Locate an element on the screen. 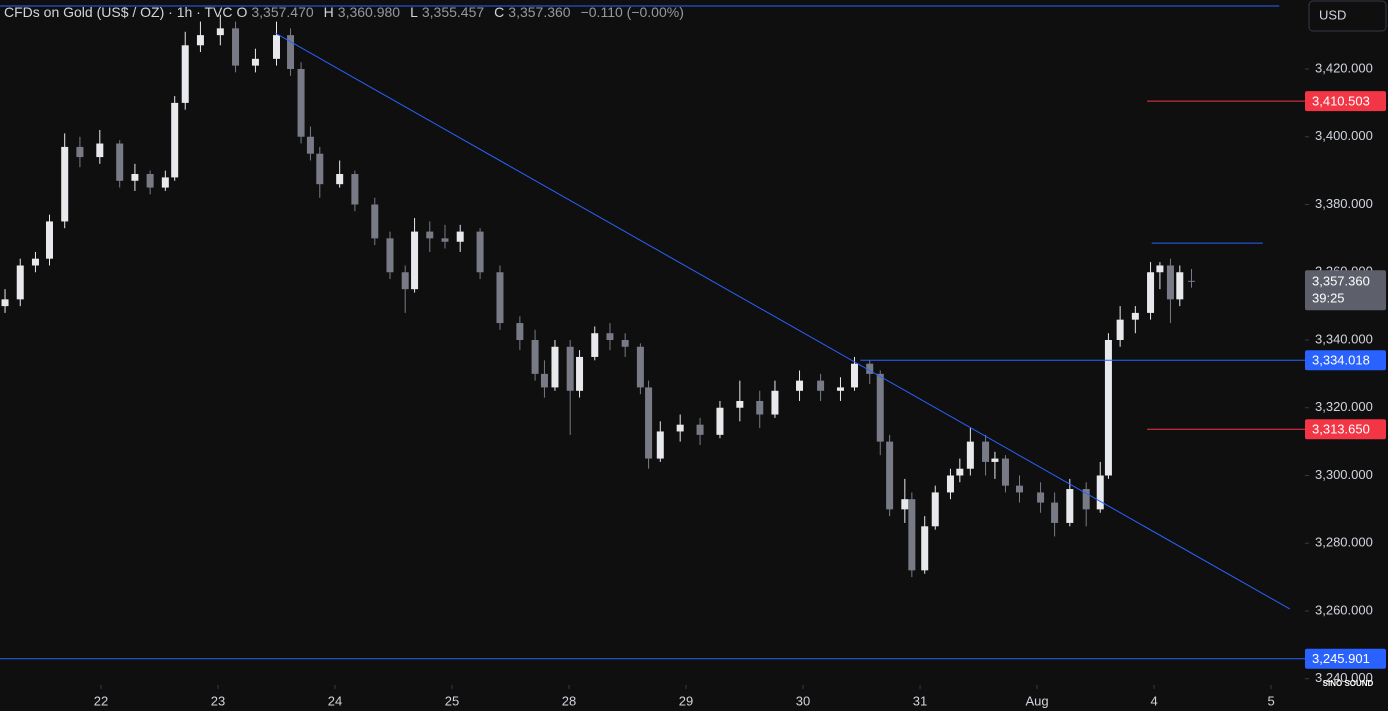 The image size is (1388, 711). level-label: 3,410.503 is located at coordinates (1341, 101).